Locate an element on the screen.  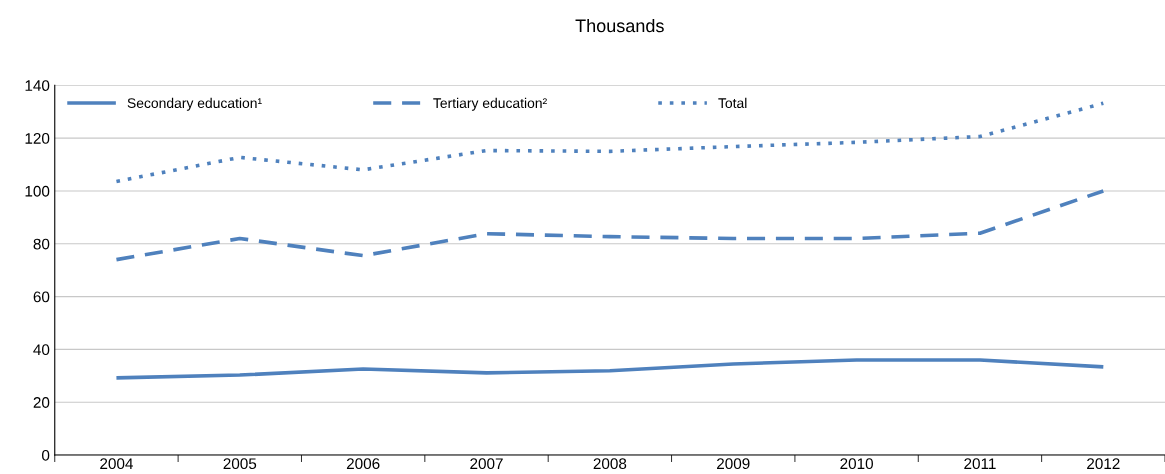
y-tick-label: 0 is located at coordinates (45, 455).